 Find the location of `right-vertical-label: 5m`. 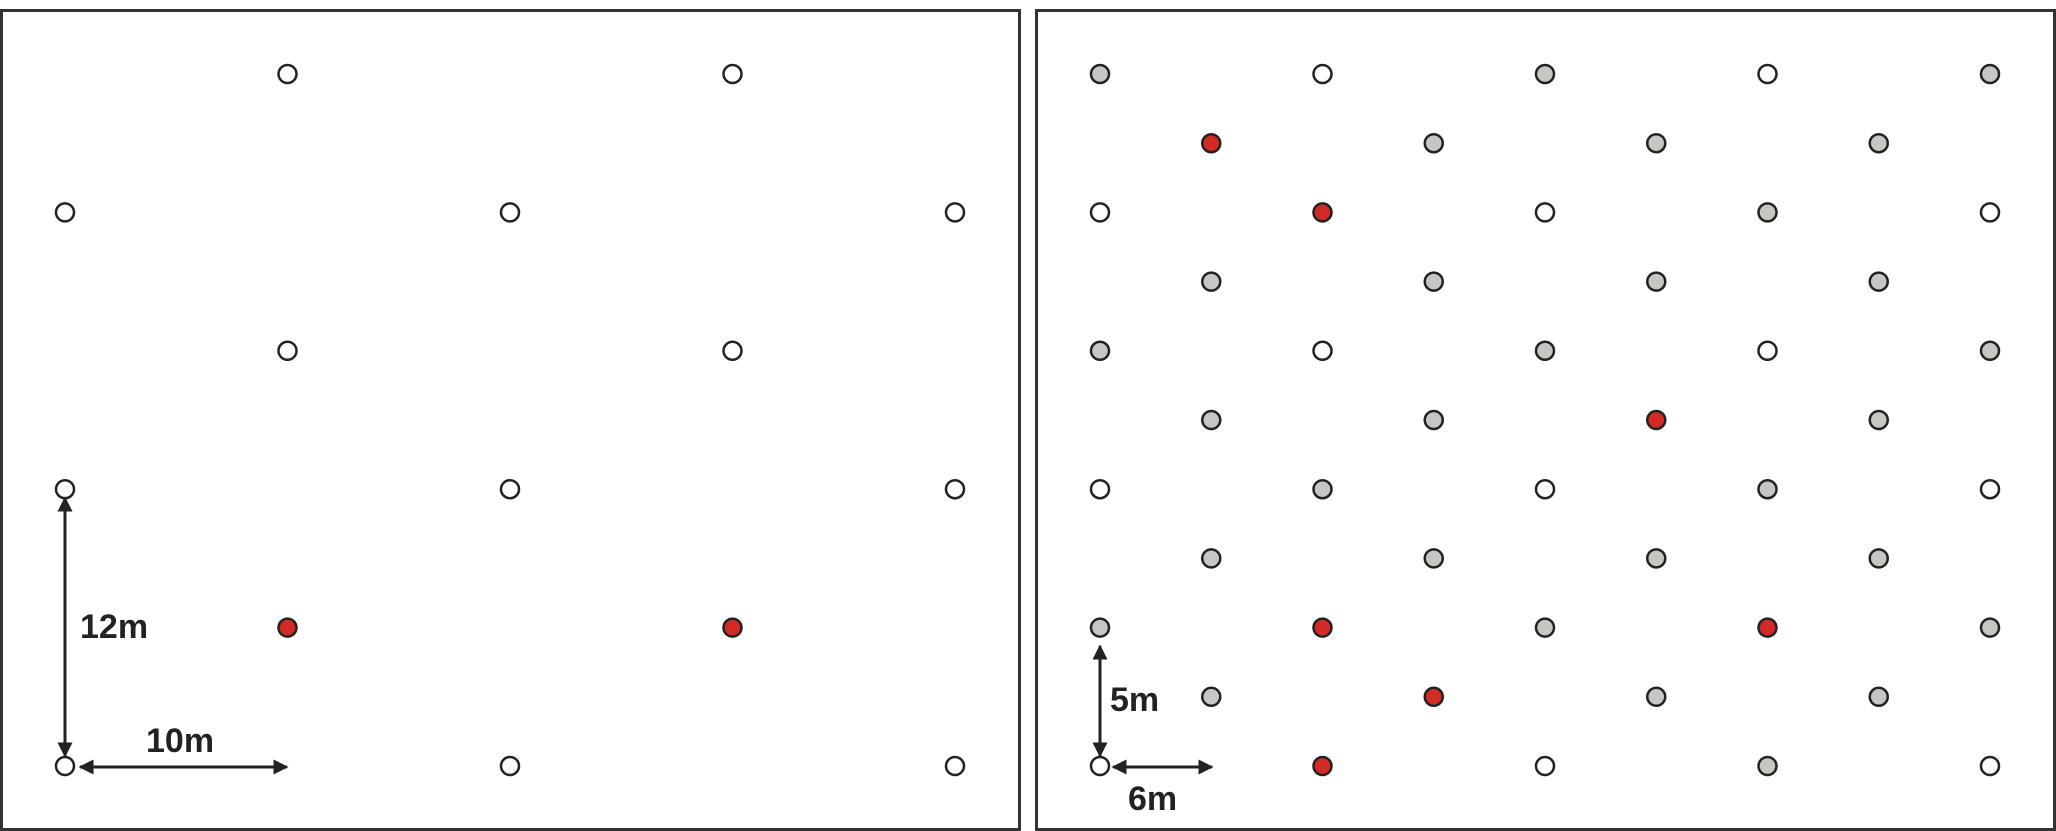

right-vertical-label: 5m is located at coordinates (1134, 700).